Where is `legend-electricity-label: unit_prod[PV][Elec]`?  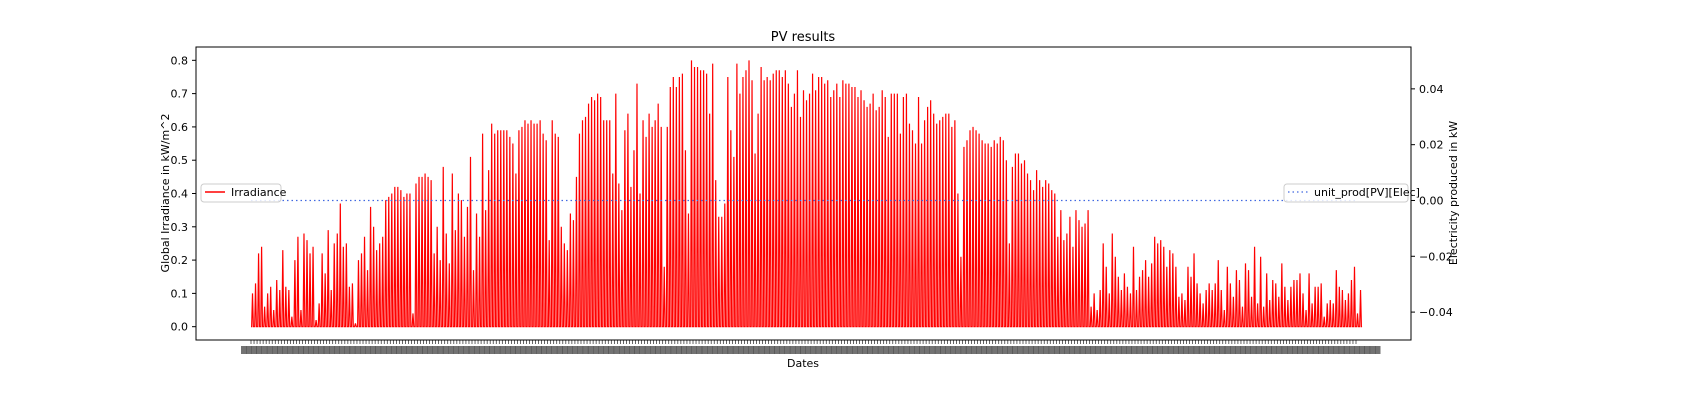 legend-electricity-label: unit_prod[PV][Elec] is located at coordinates (1367, 192).